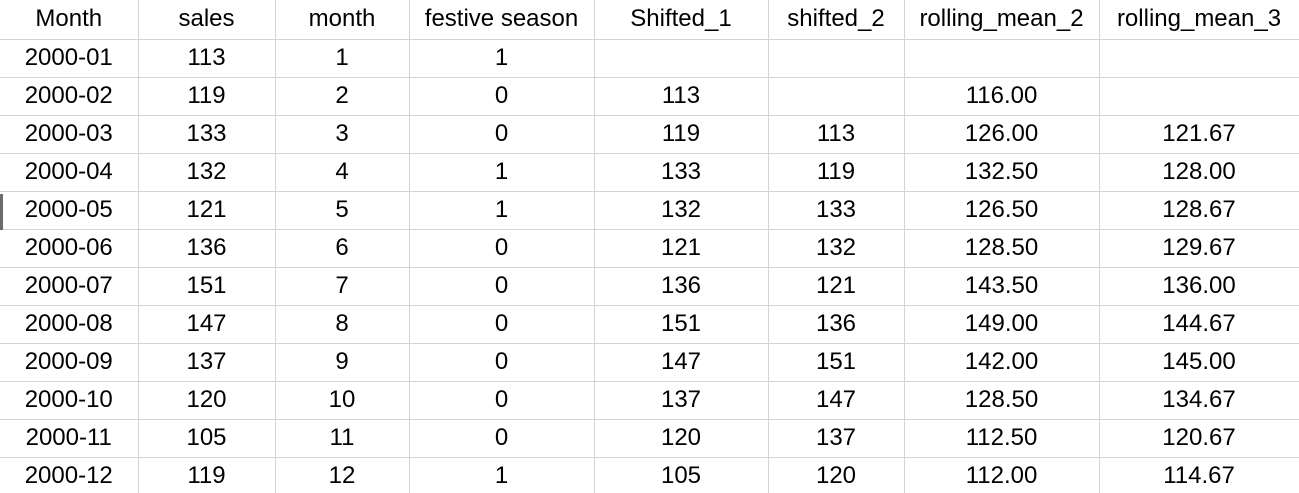 The image size is (1299, 493). Describe the element at coordinates (1199, 362) in the screenshot. I see `cell-rolling-mean-3: 145.00` at that location.